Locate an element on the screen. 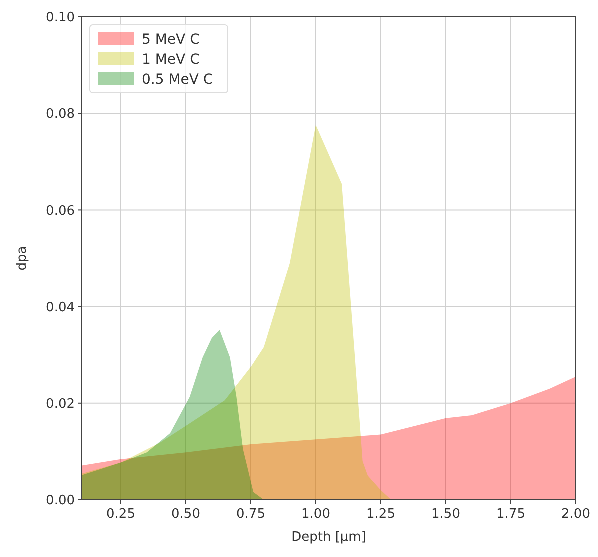 This screenshot has height=557, width=598. x-axis-title: Depth [µm] is located at coordinates (329, 537).